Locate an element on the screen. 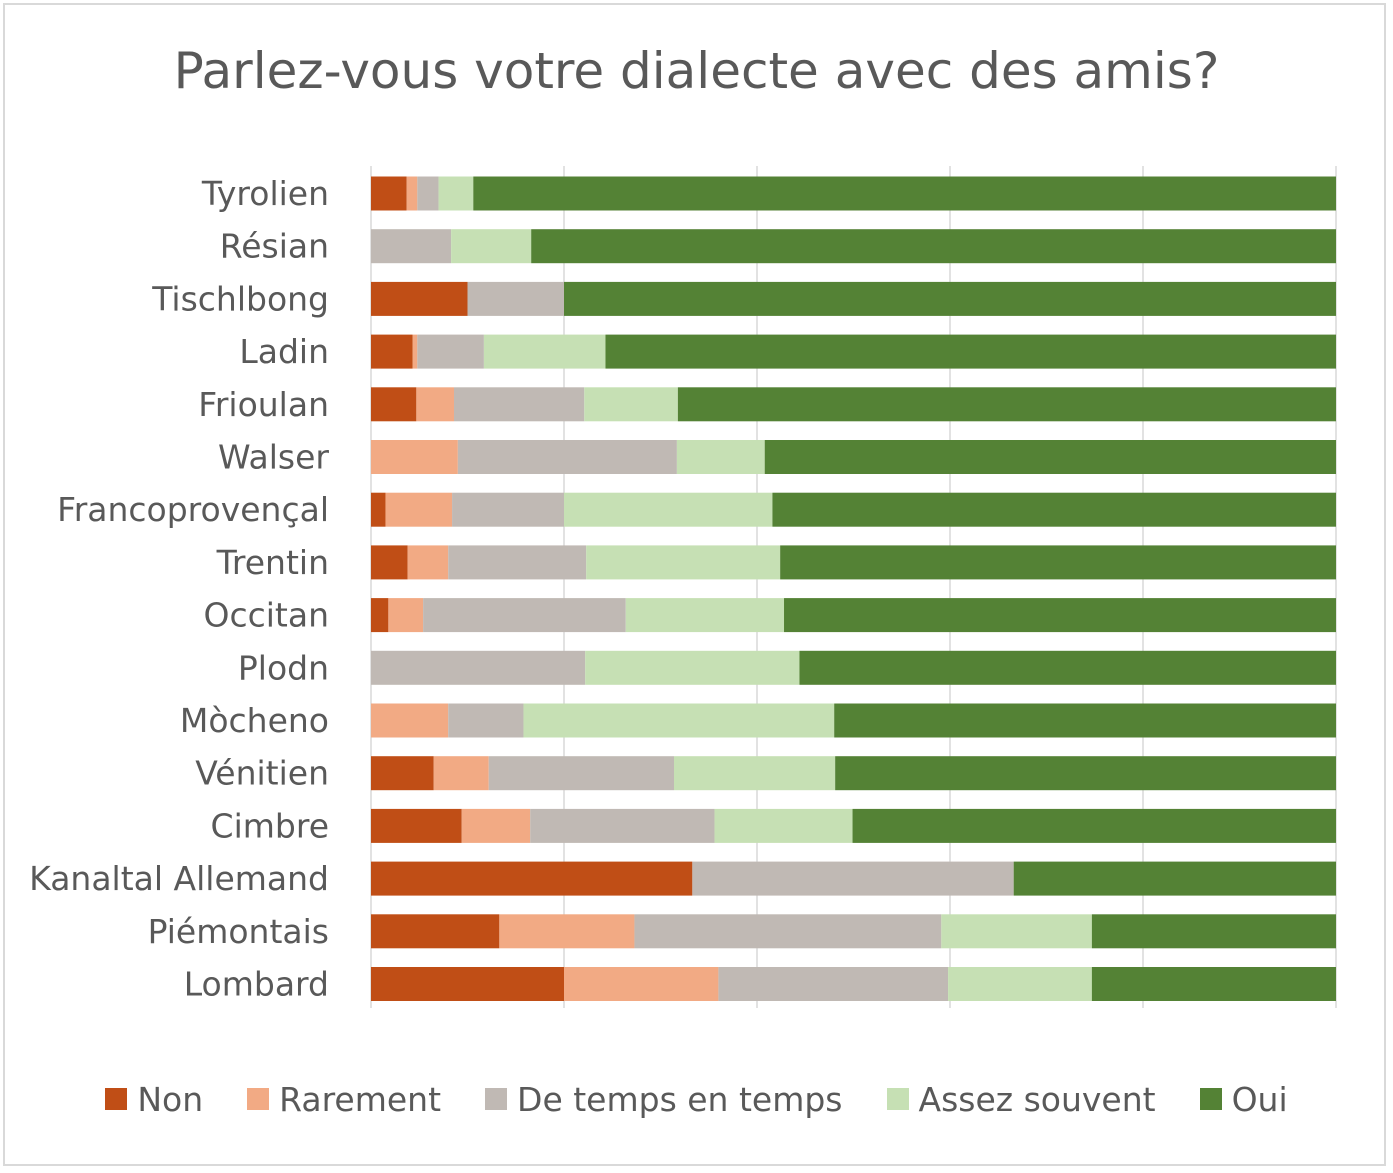 Image resolution: width=1393 pixels, height=1173 pixels. category-label: Mòcheno is located at coordinates (254, 720).